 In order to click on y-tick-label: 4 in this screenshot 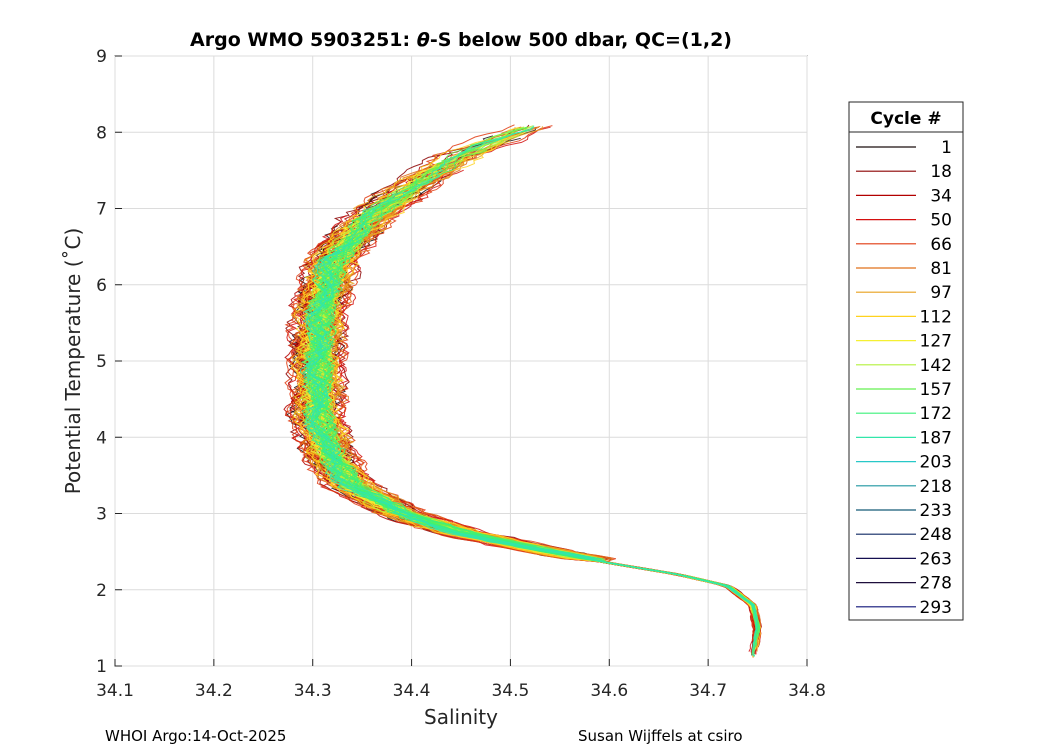, I will do `click(101, 438)`.